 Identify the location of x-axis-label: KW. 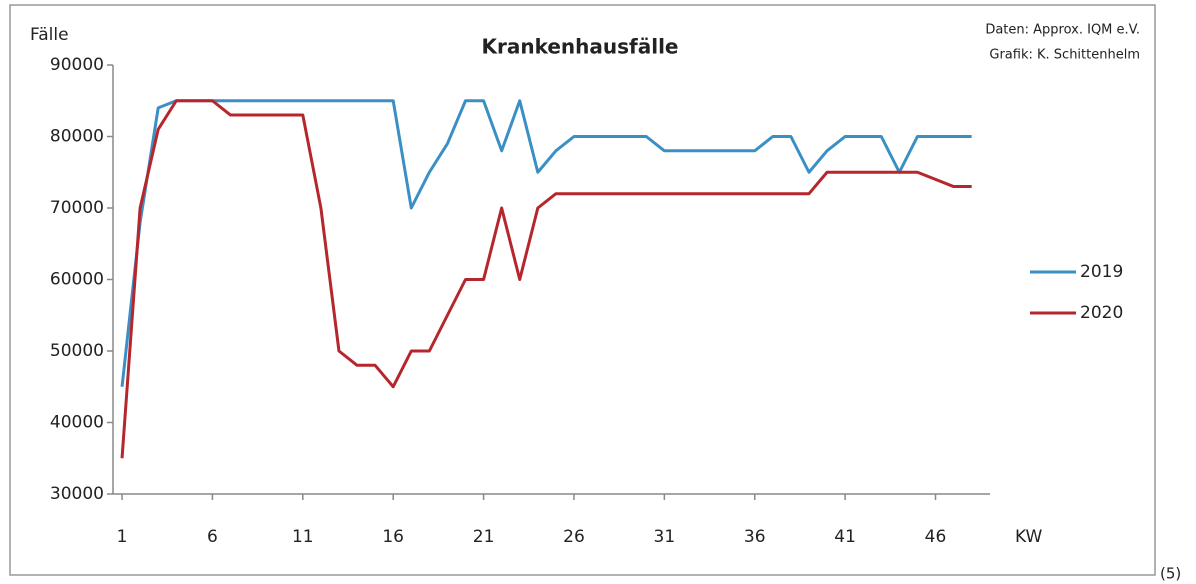
(1029, 537).